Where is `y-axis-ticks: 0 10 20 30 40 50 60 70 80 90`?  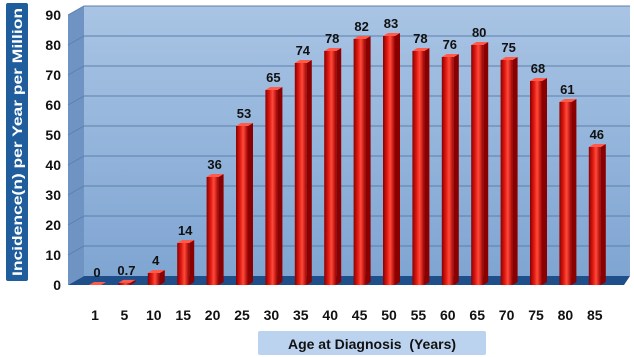
y-axis-ticks: 0 10 20 30 40 50 60 70 80 90 is located at coordinates (53, 150).